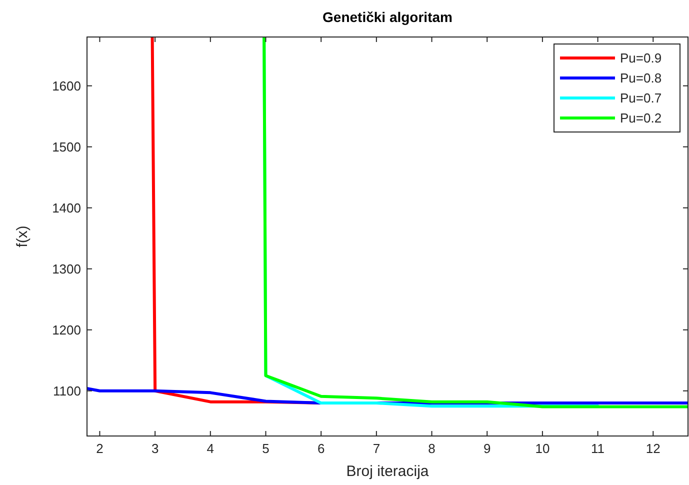  What do you see at coordinates (210, 448) in the screenshot?
I see `x-tick-label: 4` at bounding box center [210, 448].